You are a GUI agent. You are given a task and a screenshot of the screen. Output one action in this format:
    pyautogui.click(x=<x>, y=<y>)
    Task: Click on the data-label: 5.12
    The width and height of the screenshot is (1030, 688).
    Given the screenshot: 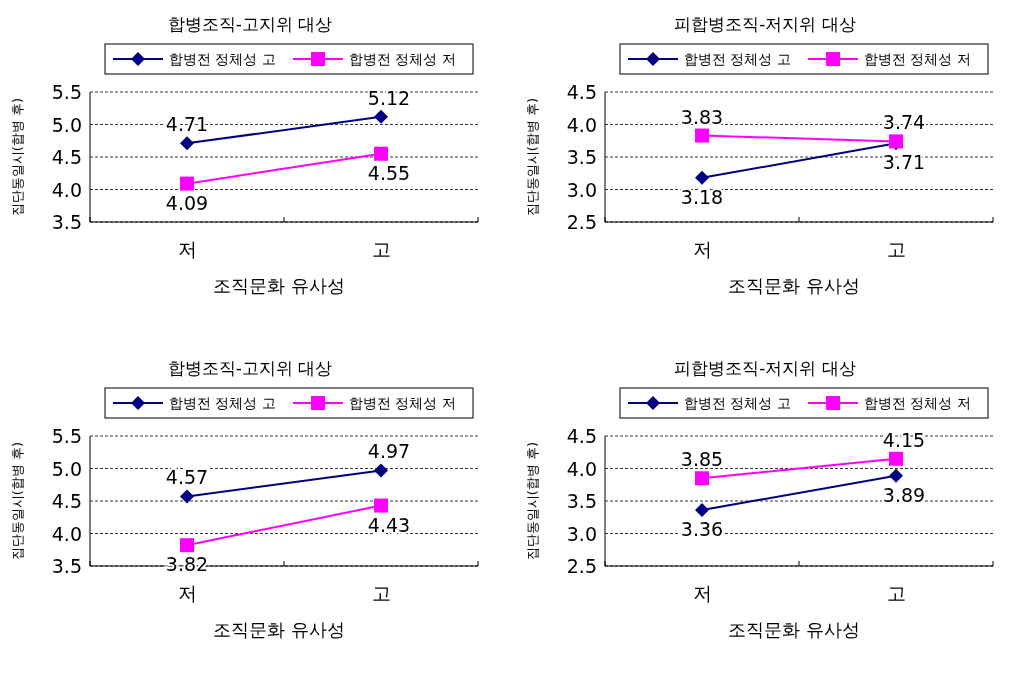 What is the action you would take?
    pyautogui.click(x=389, y=97)
    